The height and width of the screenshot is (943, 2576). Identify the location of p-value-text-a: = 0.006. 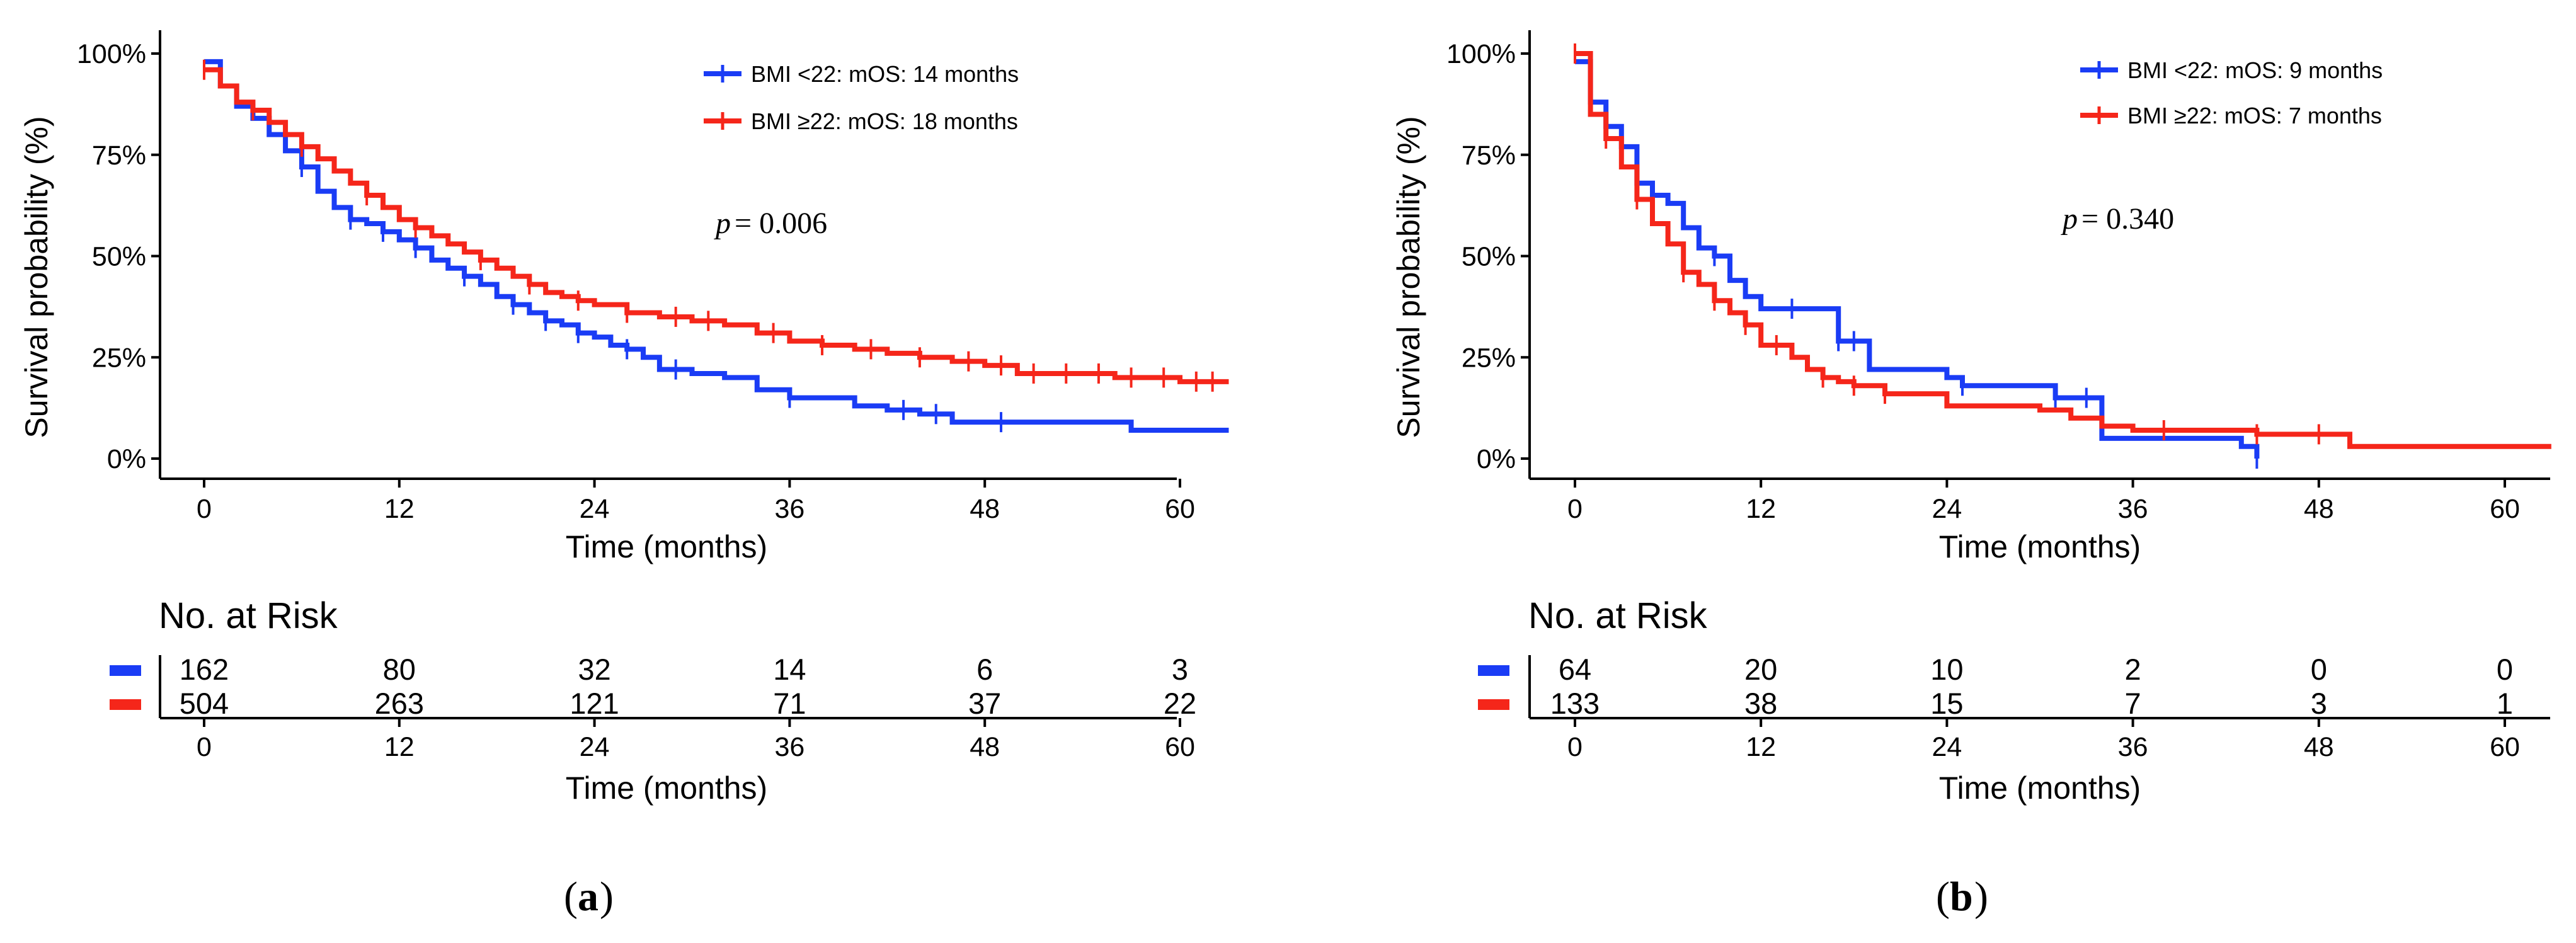
(781, 223).